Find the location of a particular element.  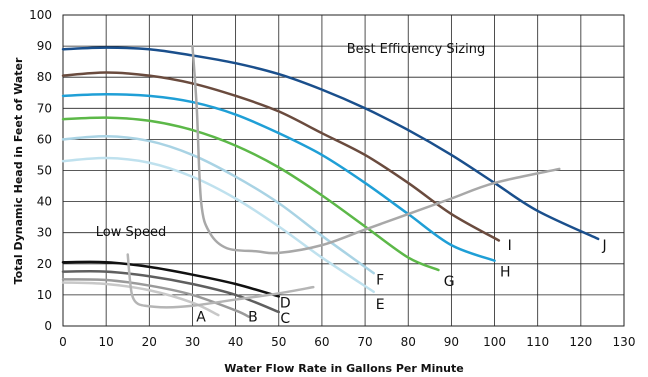

x-tick-label: 0 is located at coordinates (63, 342).